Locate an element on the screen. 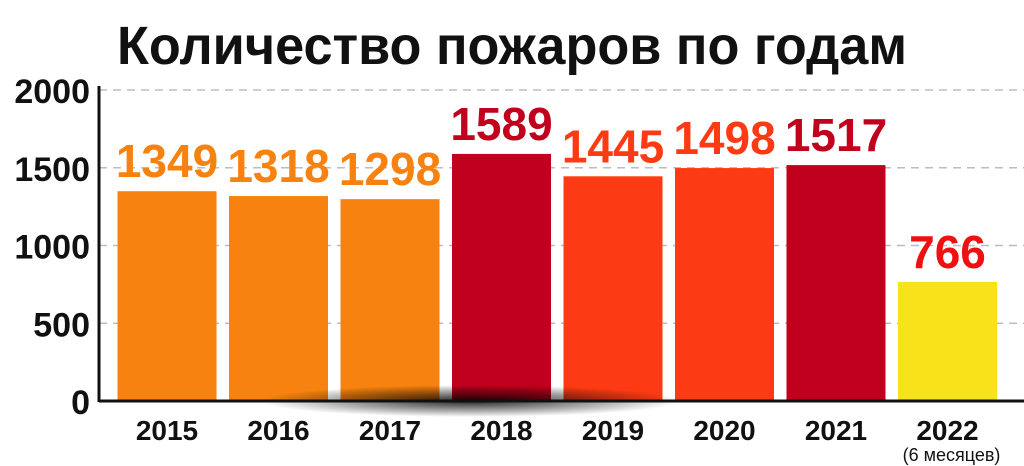 The width and height of the screenshot is (1024, 466). x-tick-label: 2015 is located at coordinates (167, 430).